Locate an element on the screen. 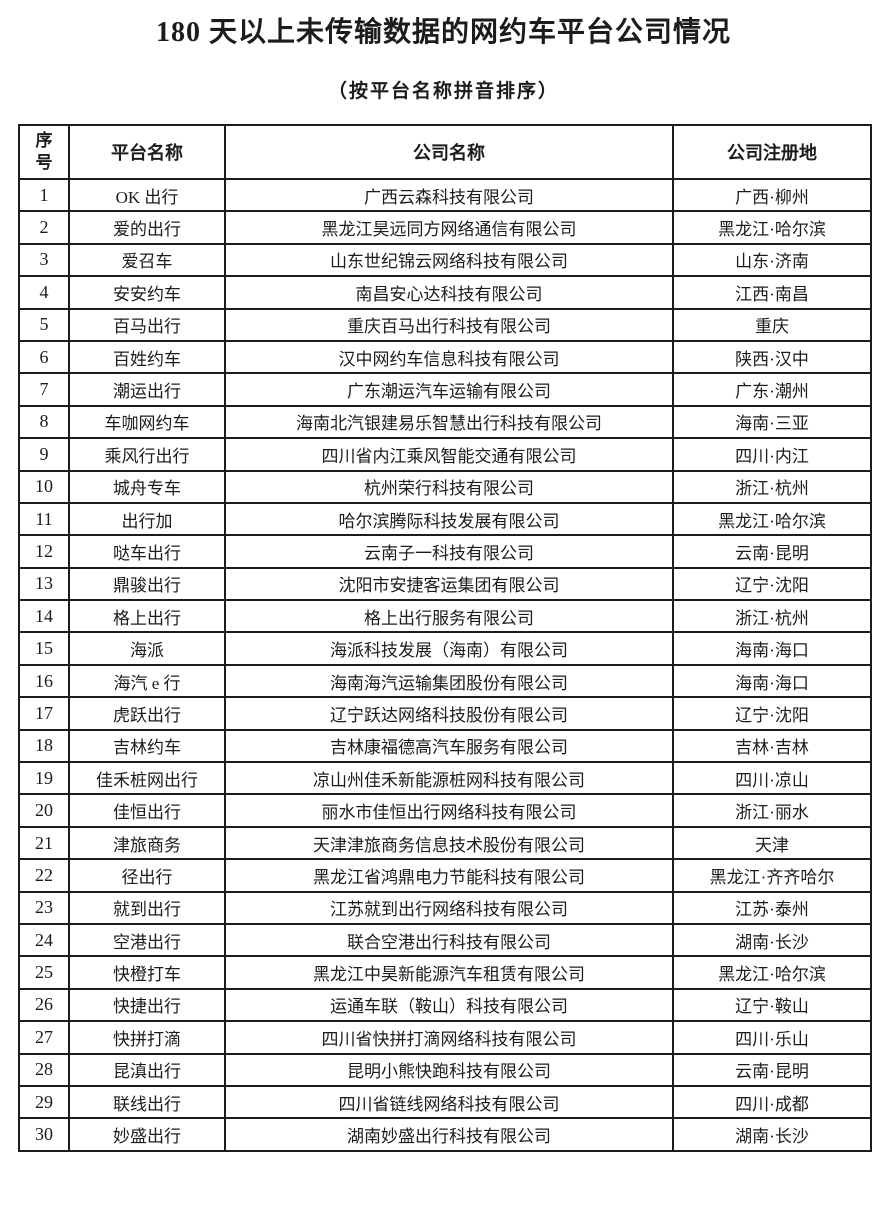 The image size is (887, 1210). cell-platform-name: 津旅商务 is located at coordinates (147, 843).